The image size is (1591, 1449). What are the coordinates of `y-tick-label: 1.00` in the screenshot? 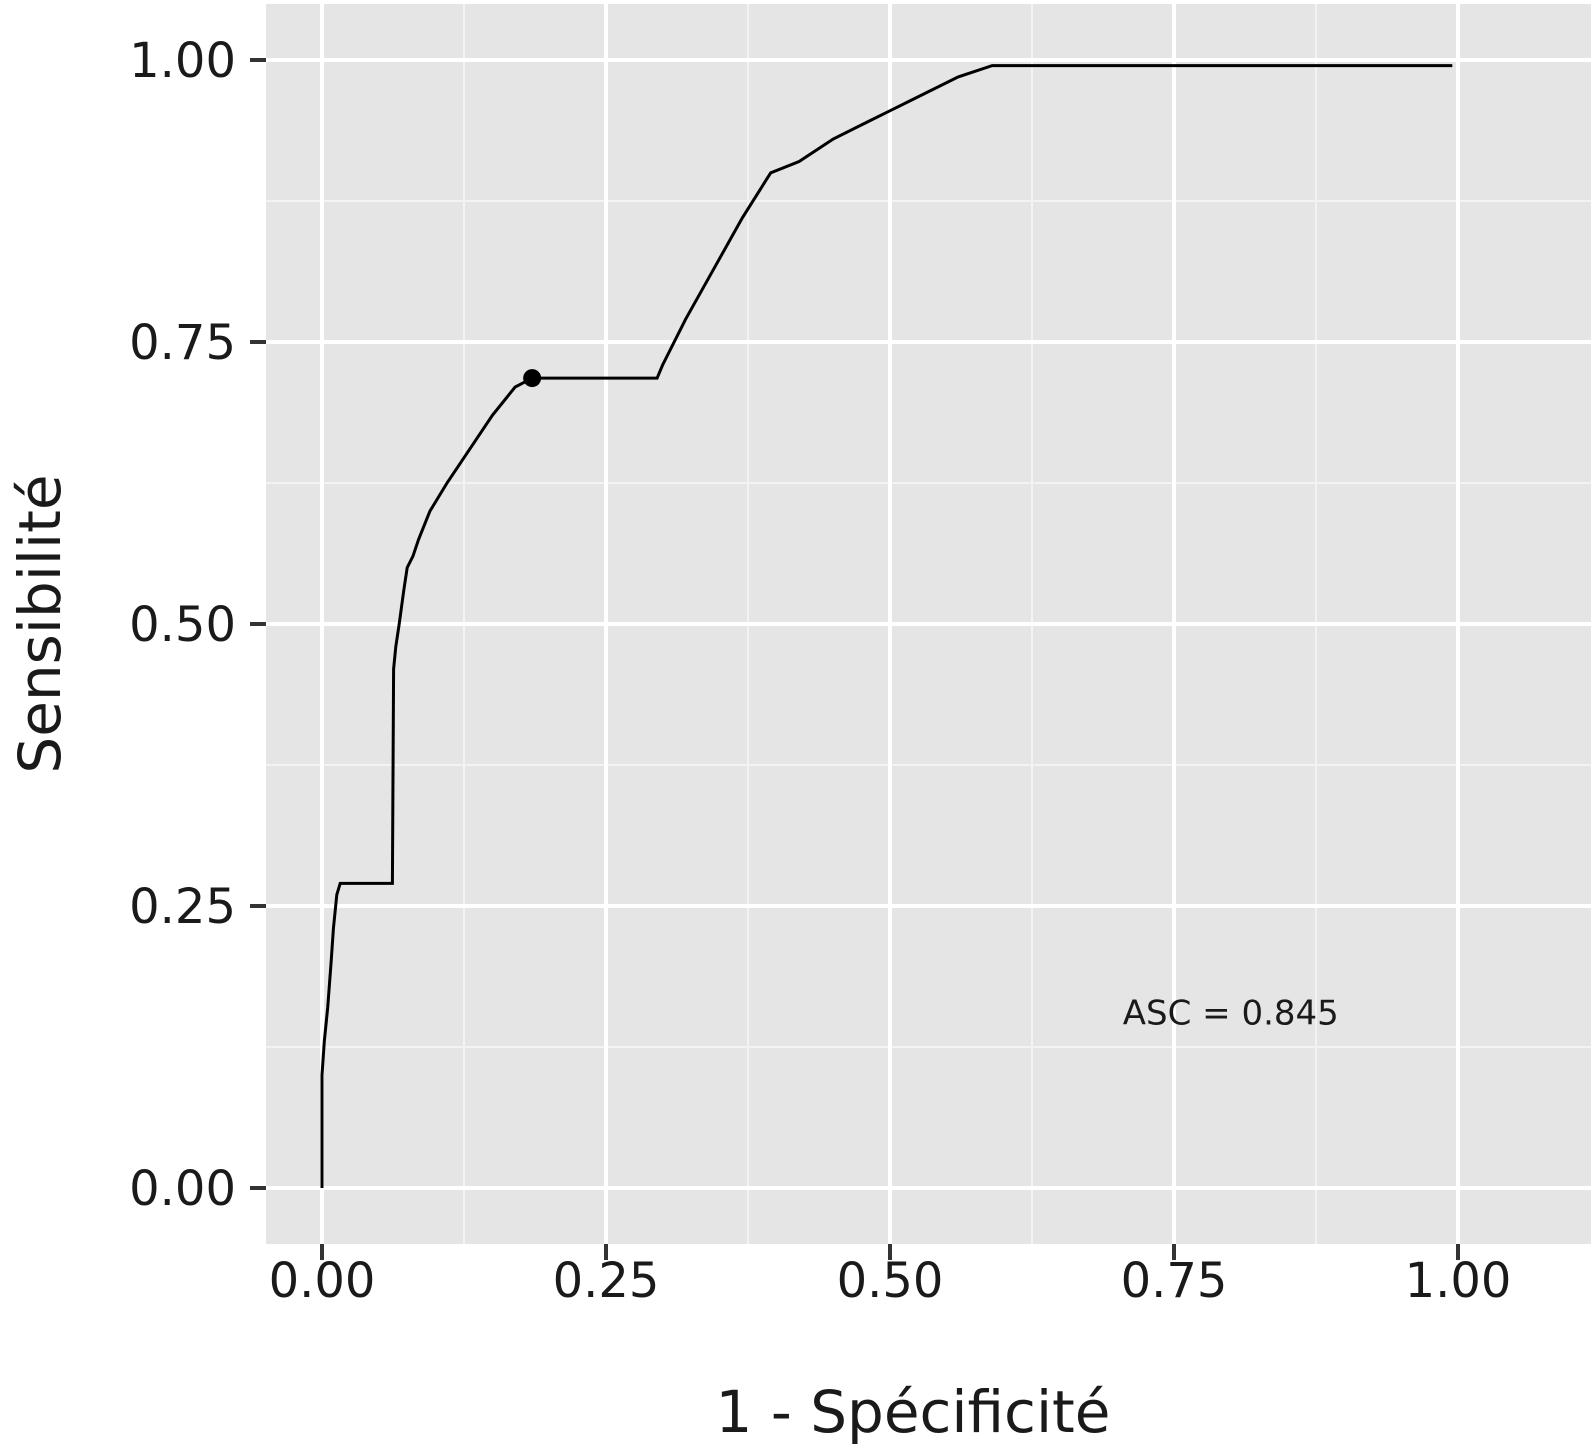 It's located at (182, 61).